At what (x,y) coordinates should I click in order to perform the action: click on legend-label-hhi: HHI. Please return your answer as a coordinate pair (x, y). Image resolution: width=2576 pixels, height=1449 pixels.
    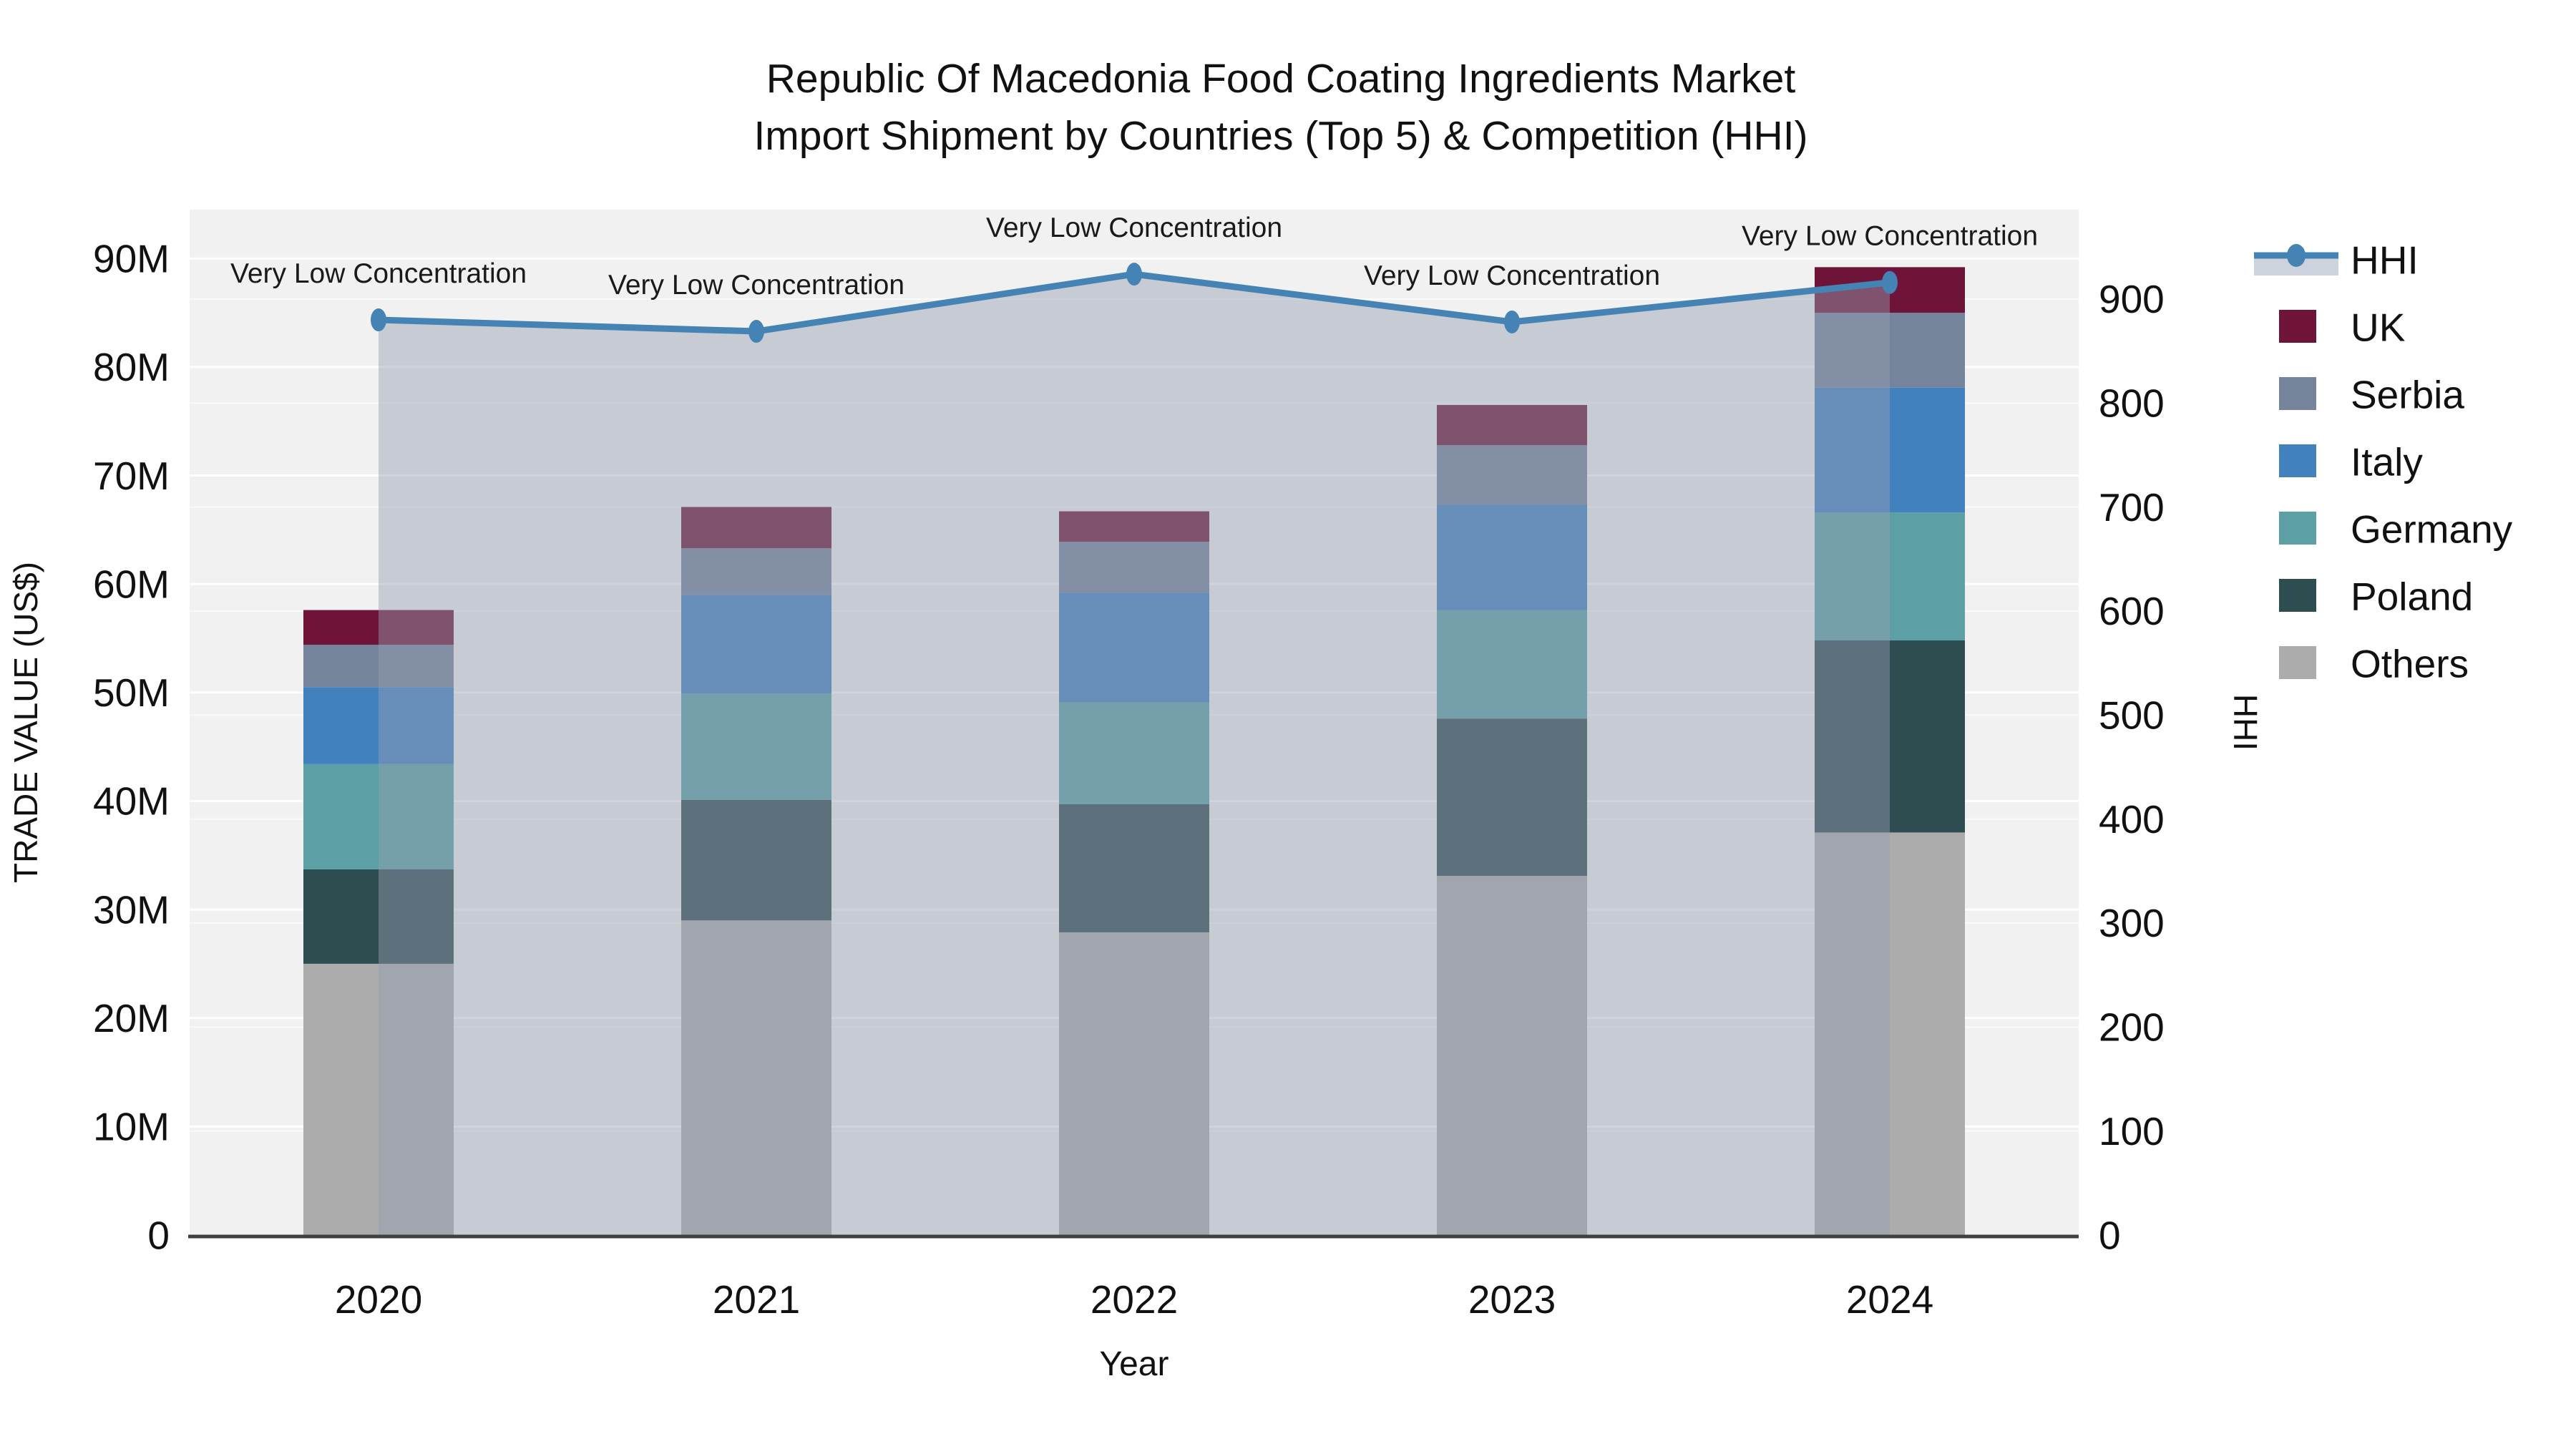
    Looking at the image, I should click on (2385, 260).